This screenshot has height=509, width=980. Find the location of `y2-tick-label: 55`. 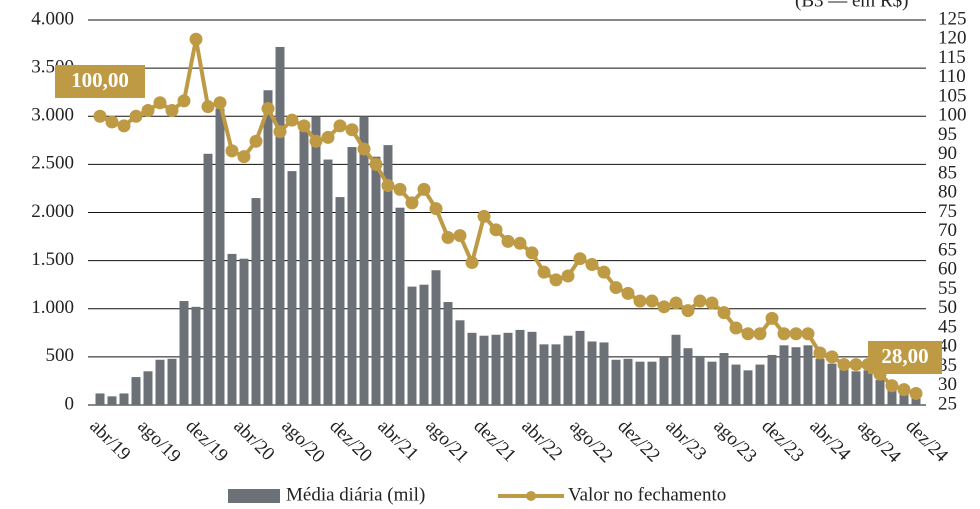

y2-tick-label: 55 is located at coordinates (947, 288).